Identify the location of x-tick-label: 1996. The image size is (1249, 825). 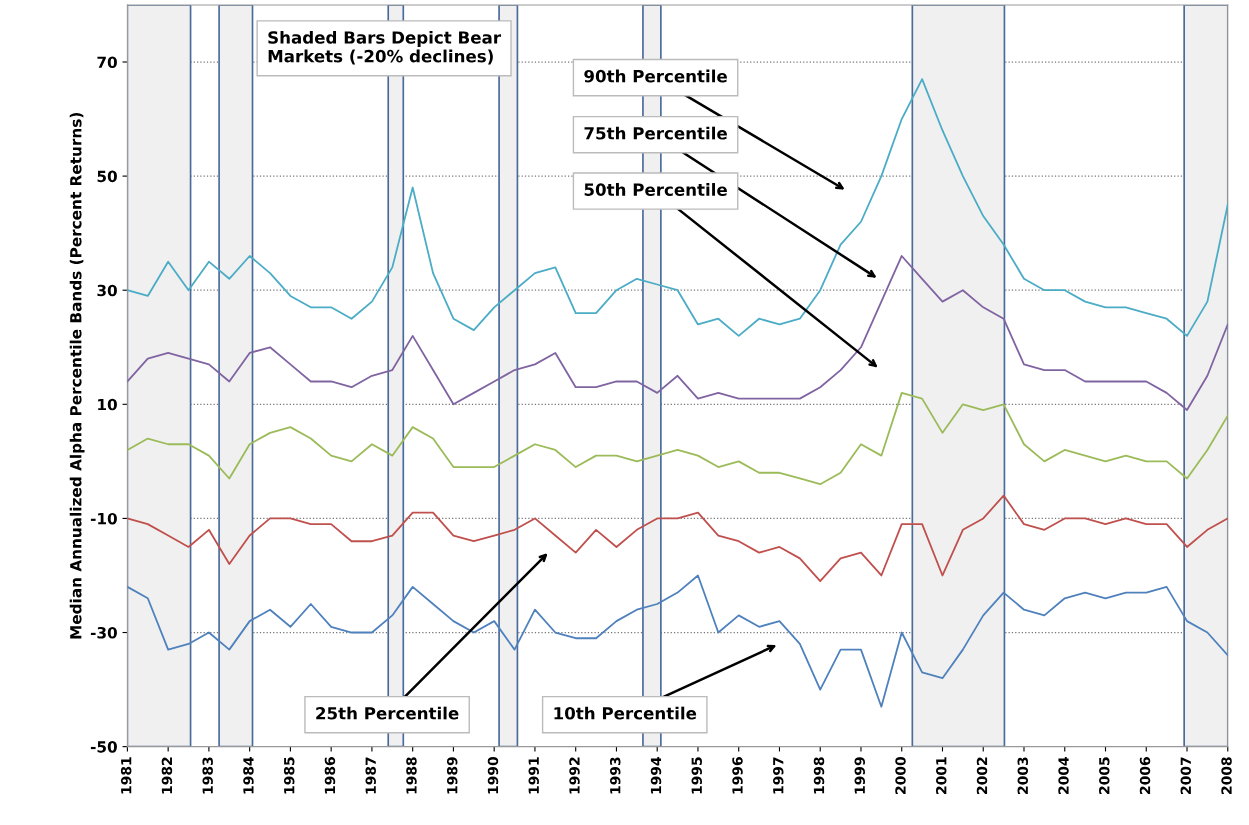
(737, 775).